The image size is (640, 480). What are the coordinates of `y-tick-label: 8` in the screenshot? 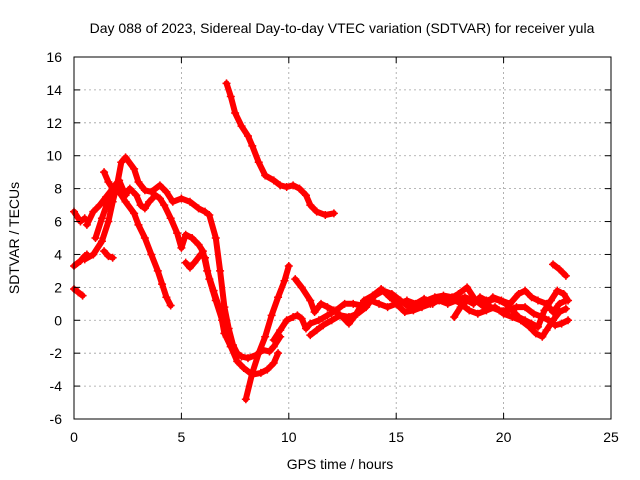 It's located at (58, 189).